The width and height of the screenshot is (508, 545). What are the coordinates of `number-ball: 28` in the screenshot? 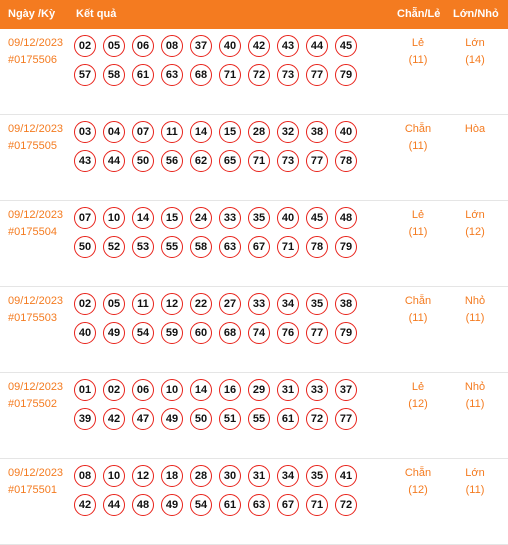 It's located at (201, 476).